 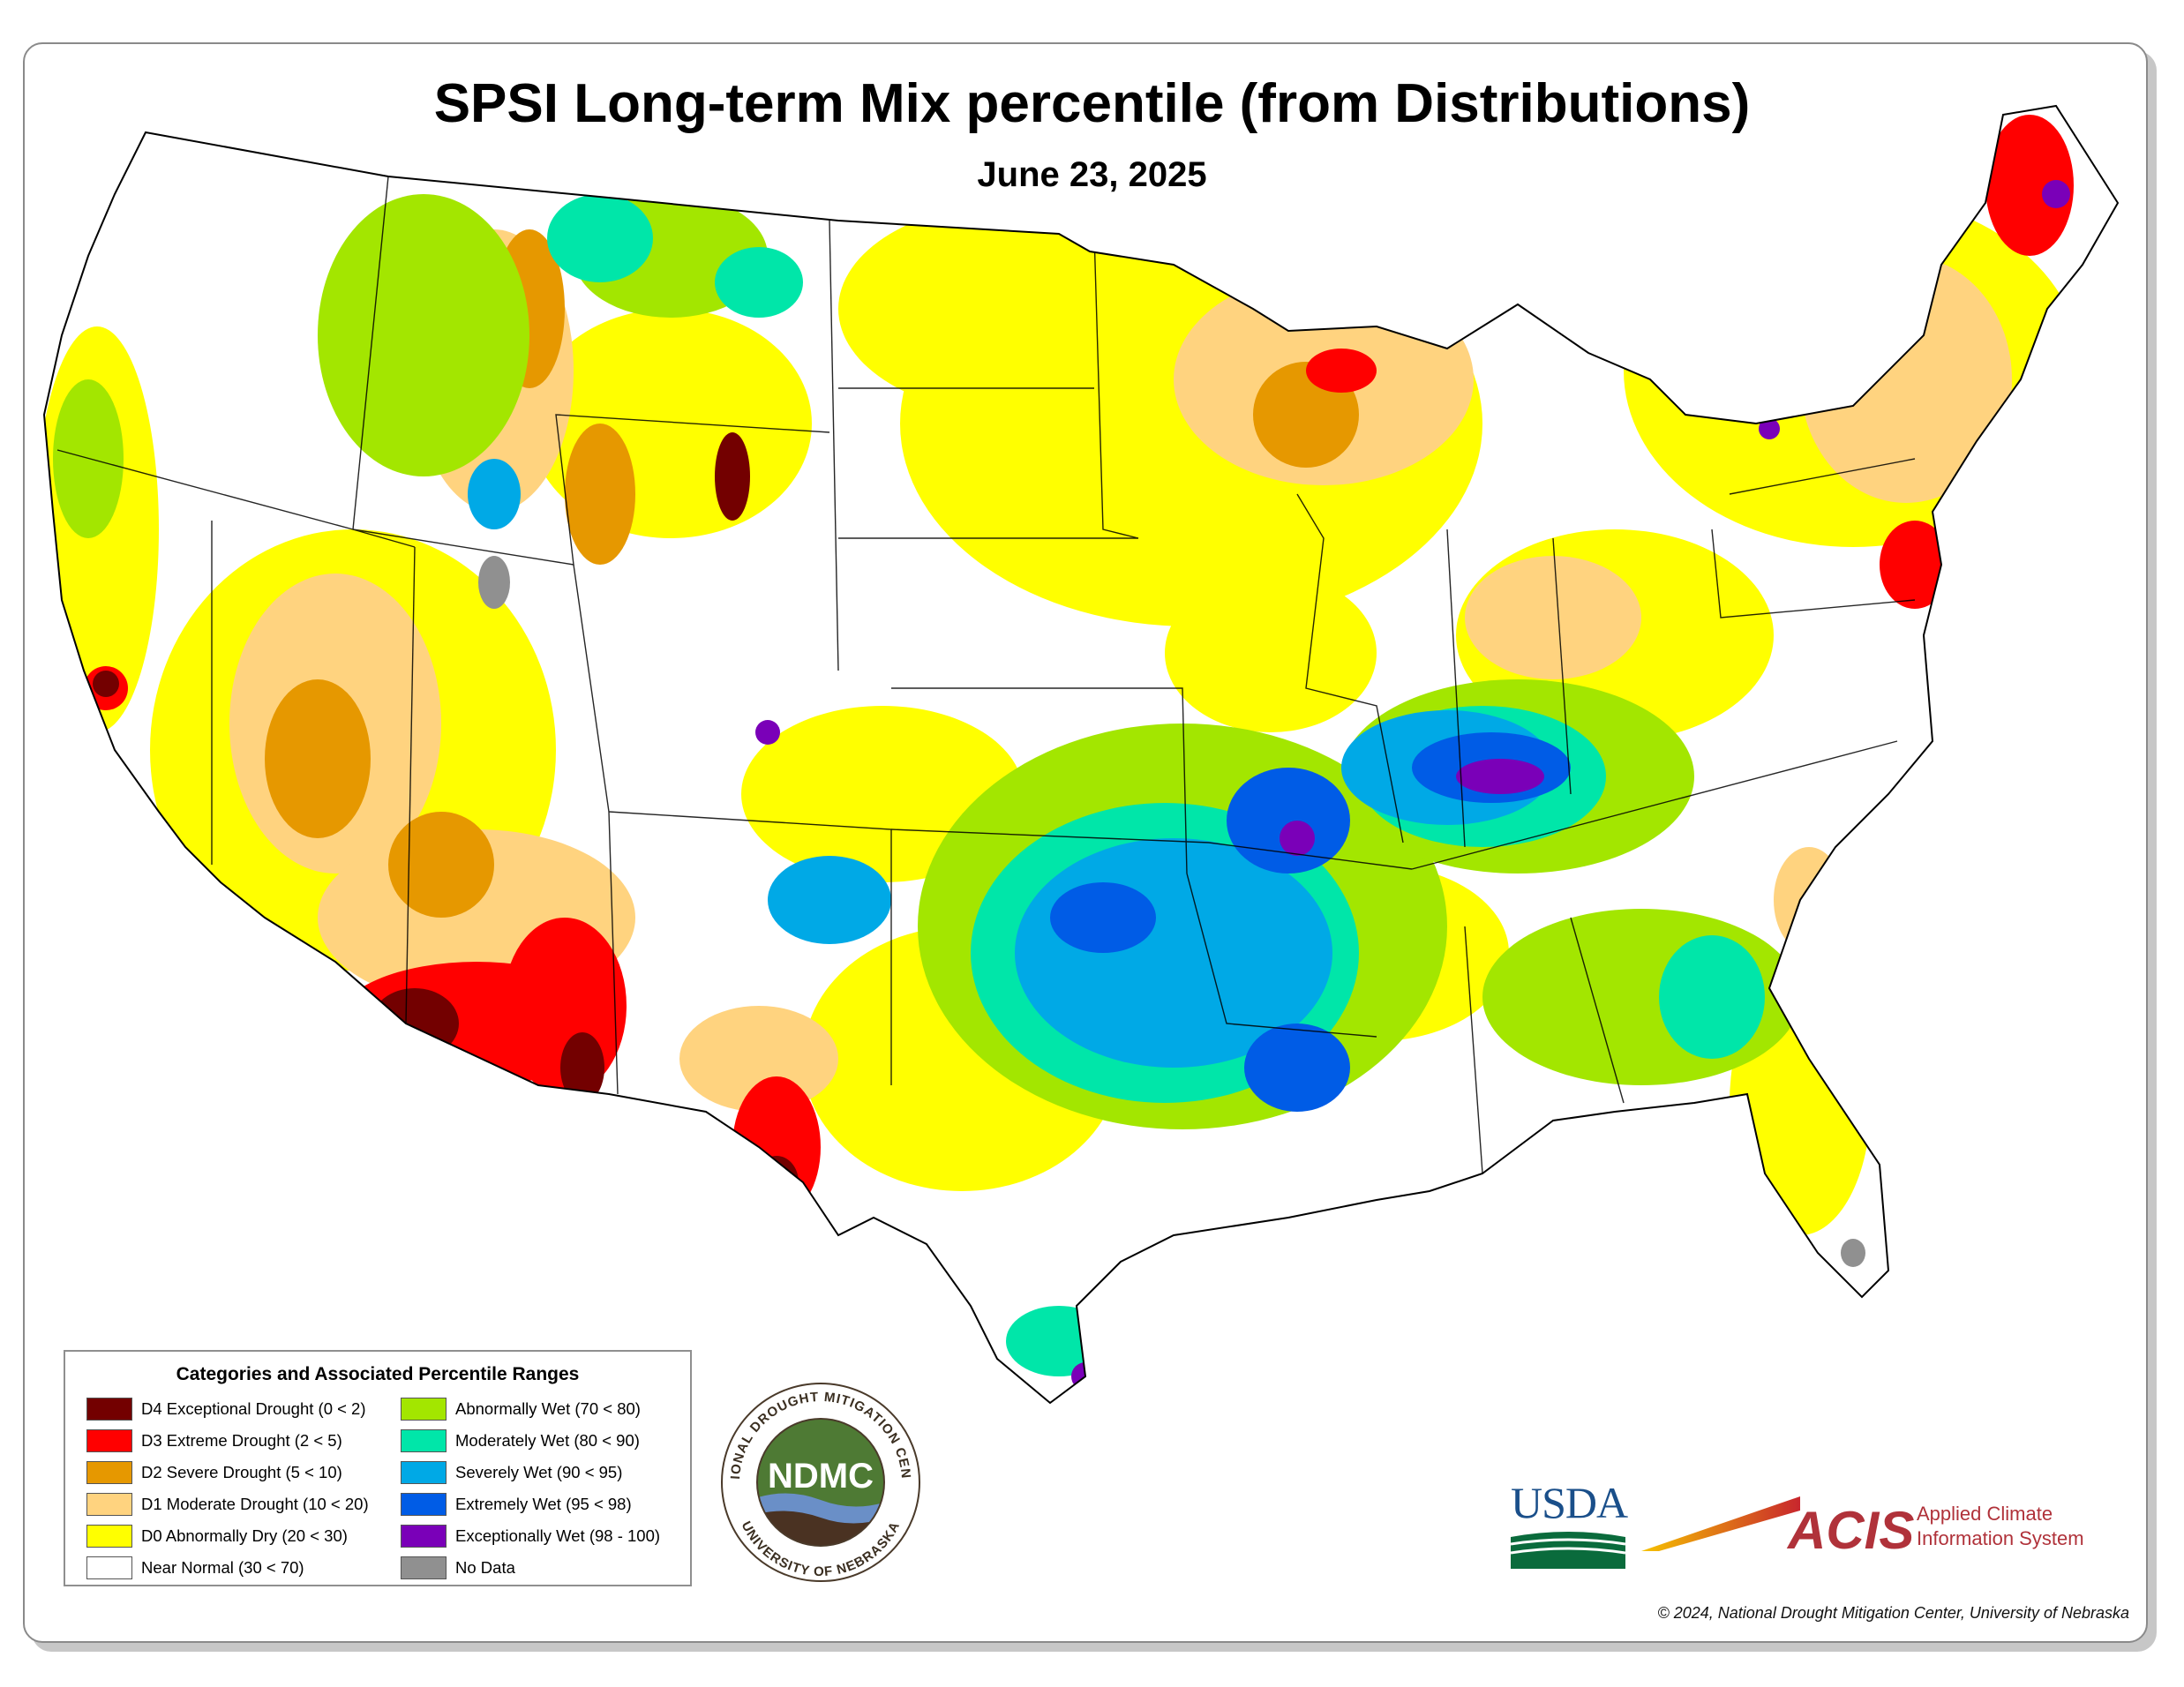 I want to click on legend-swatch-d4, so click(x=109, y=1409).